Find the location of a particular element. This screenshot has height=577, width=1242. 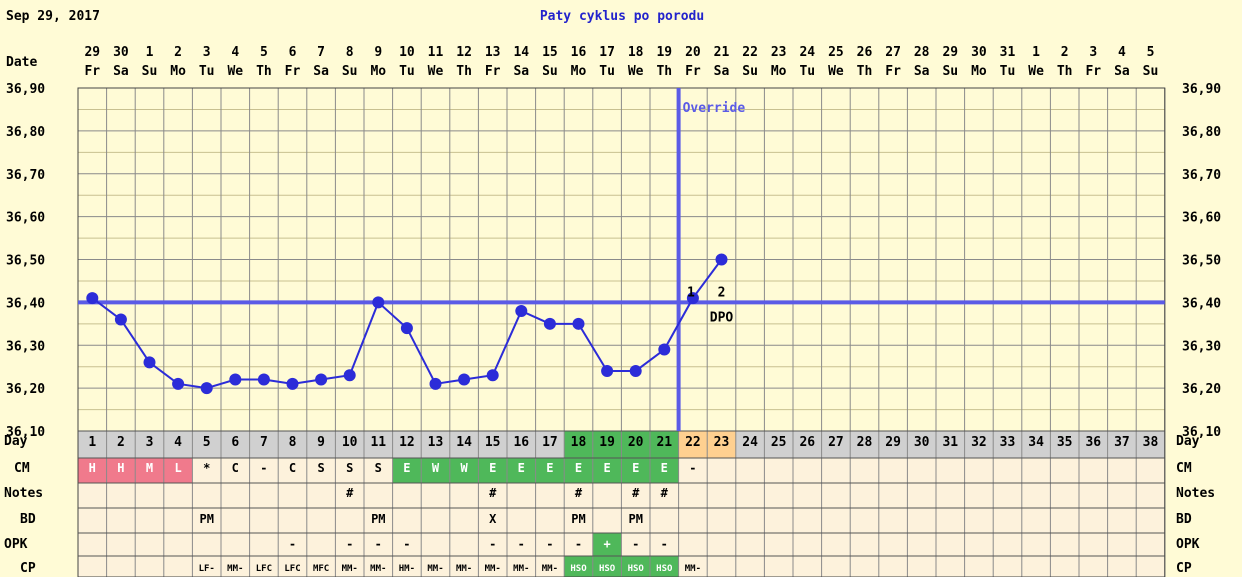

cycle-day-label: 6 is located at coordinates (235, 442).